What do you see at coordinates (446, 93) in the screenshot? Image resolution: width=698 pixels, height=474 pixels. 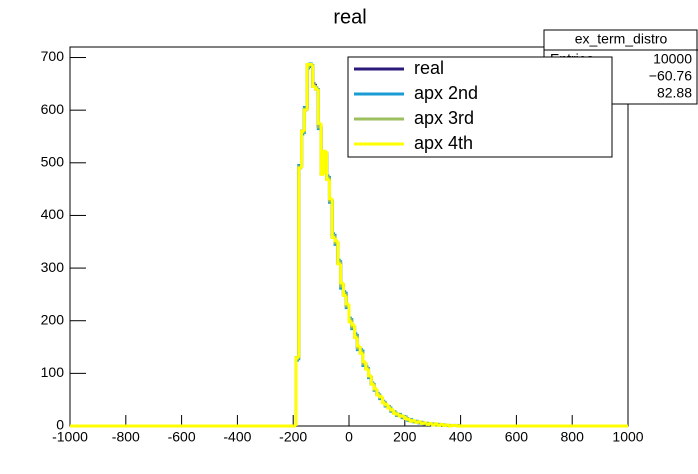 I see `legend-label: apx 2nd` at bounding box center [446, 93].